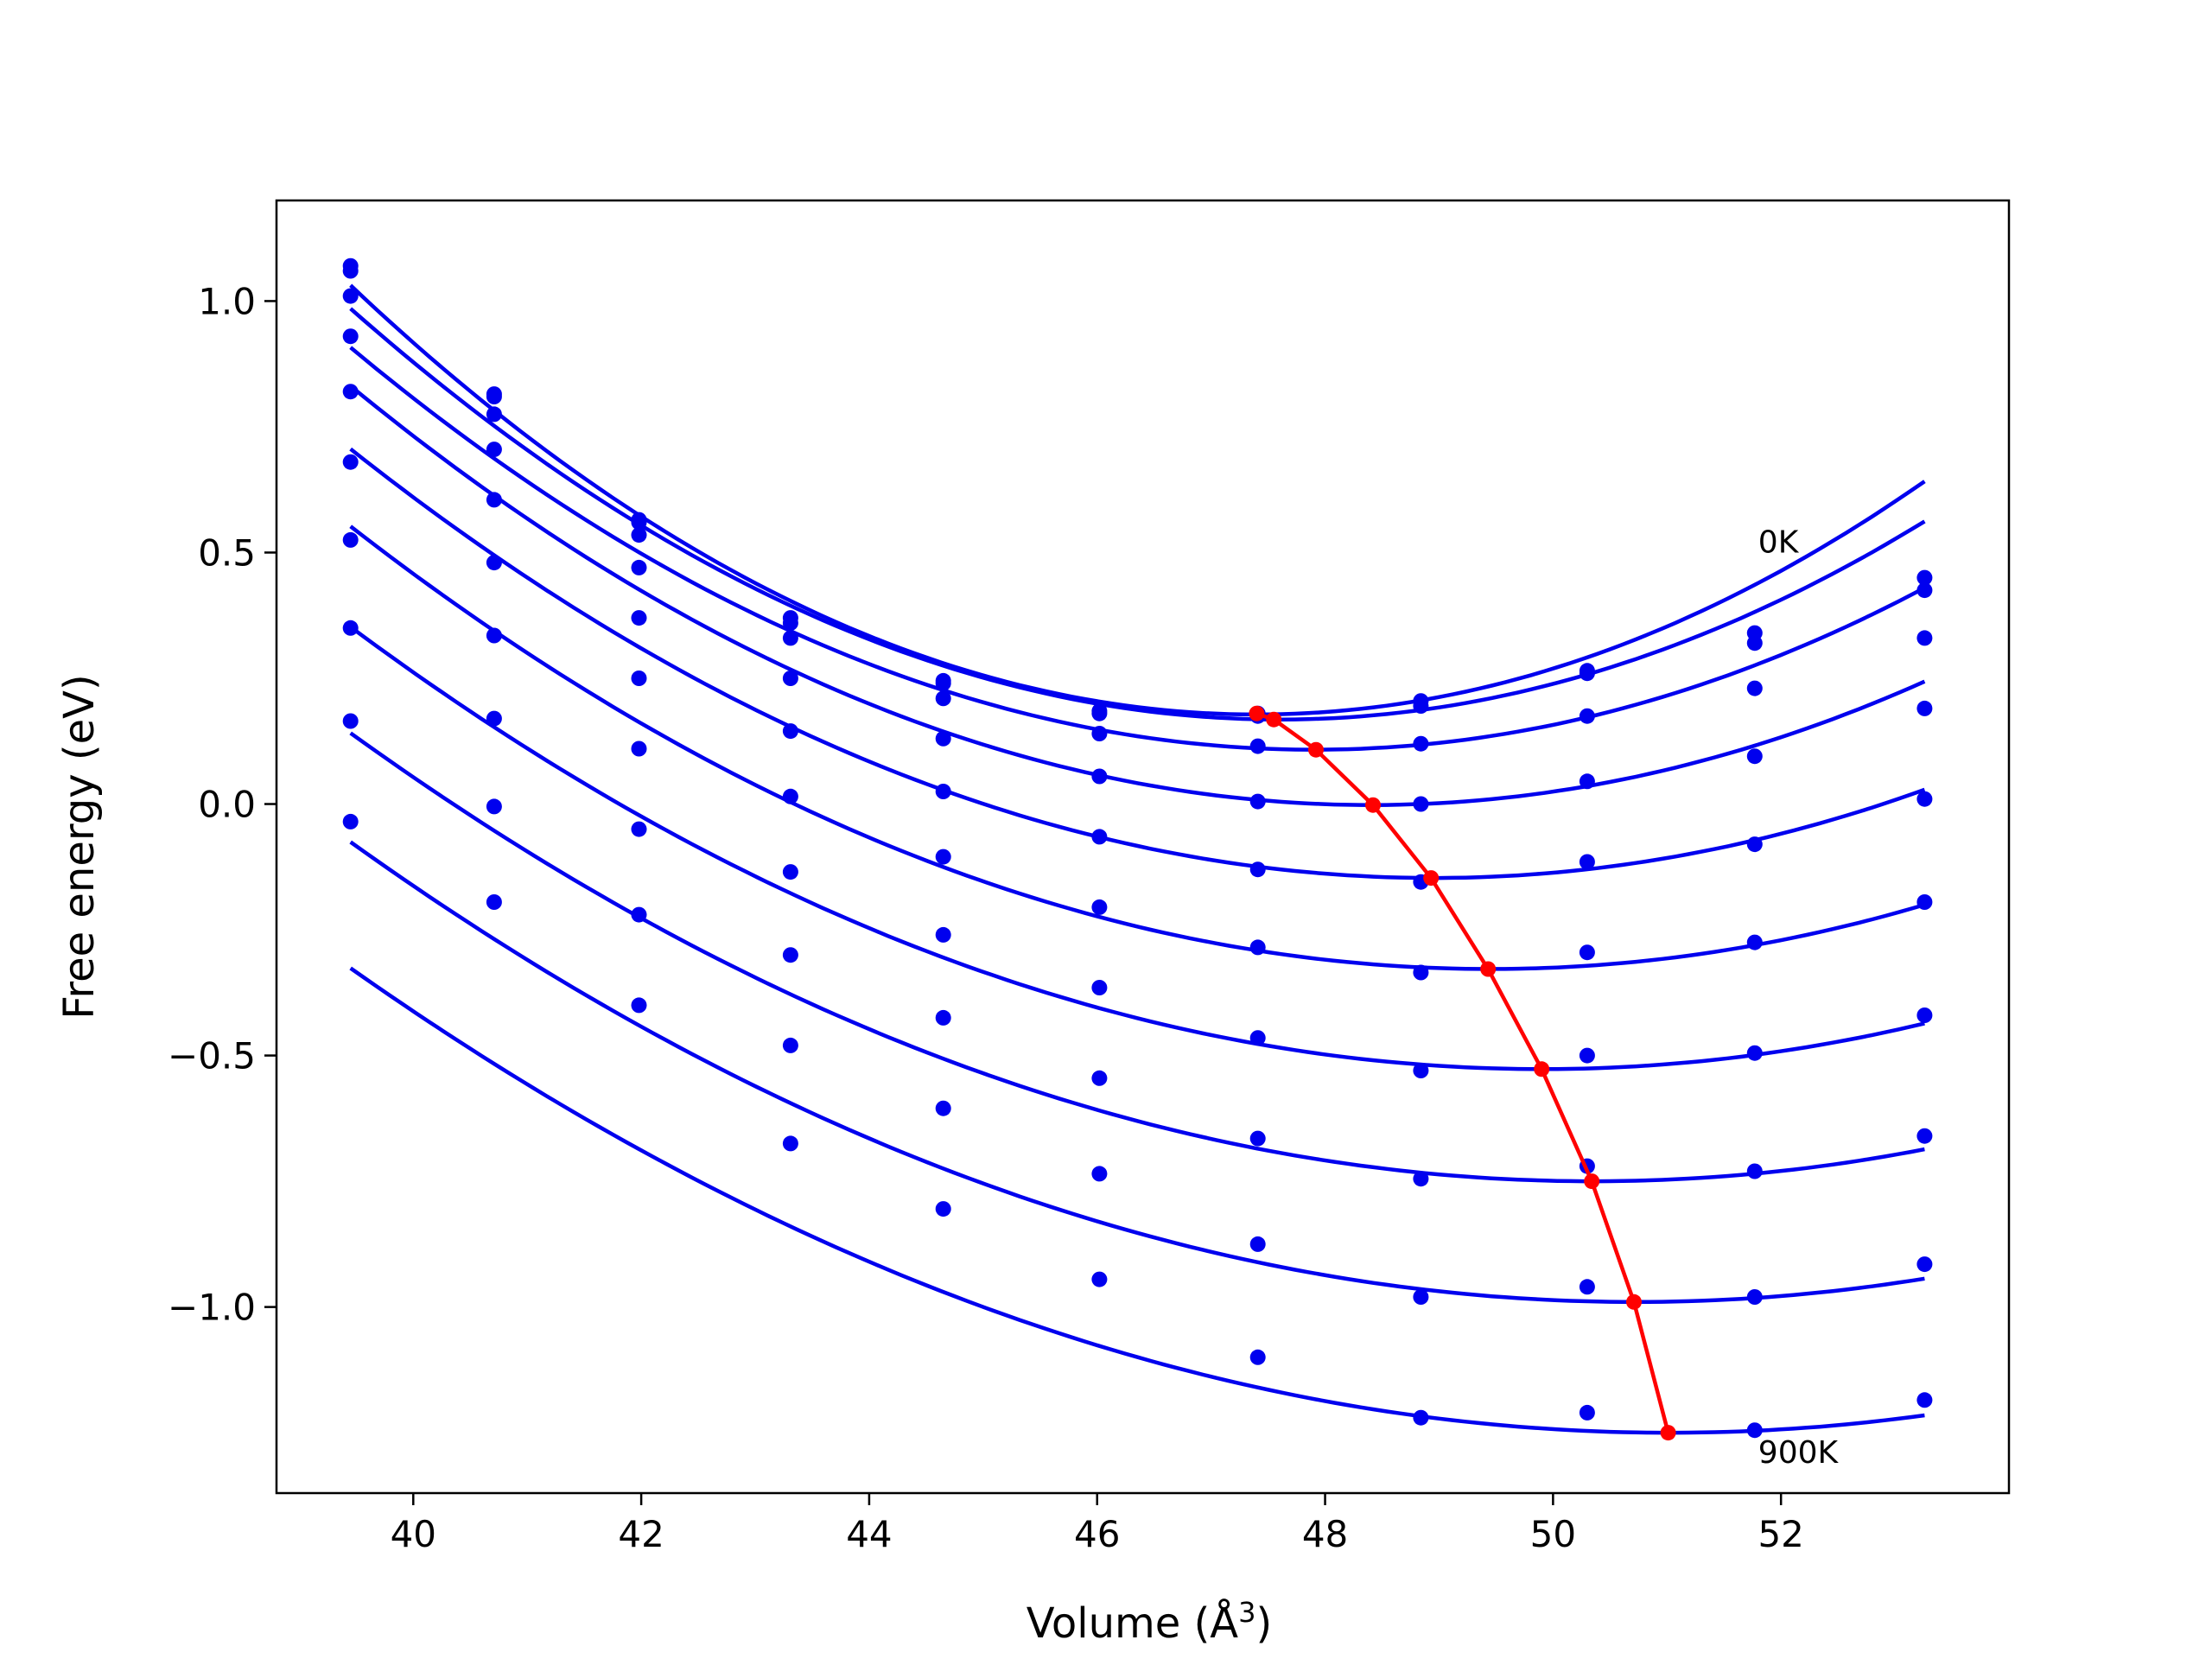 Image resolution: width=2212 pixels, height=1659 pixels. What do you see at coordinates (79, 846) in the screenshot?
I see `y-axis-label: Free energy (eV)` at bounding box center [79, 846].